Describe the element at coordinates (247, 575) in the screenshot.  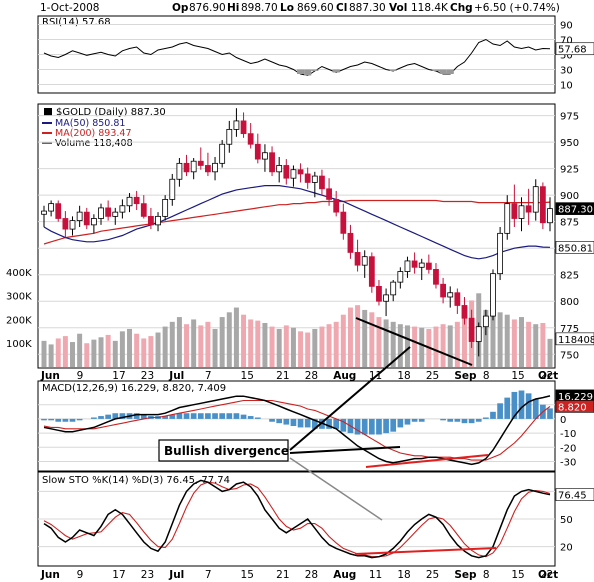
I see `x-tick-label: 15` at that location.